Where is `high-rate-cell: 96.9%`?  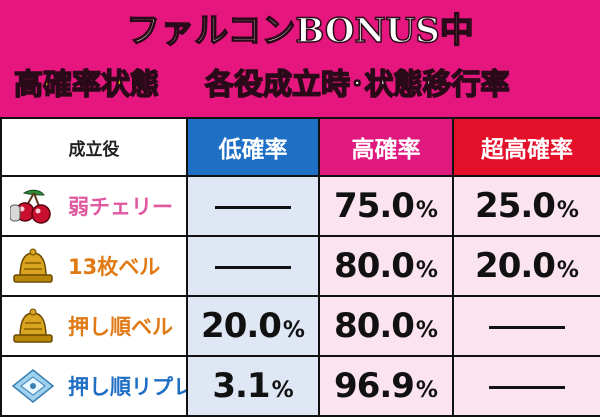
high-rate-cell: 96.9% is located at coordinates (386, 386).